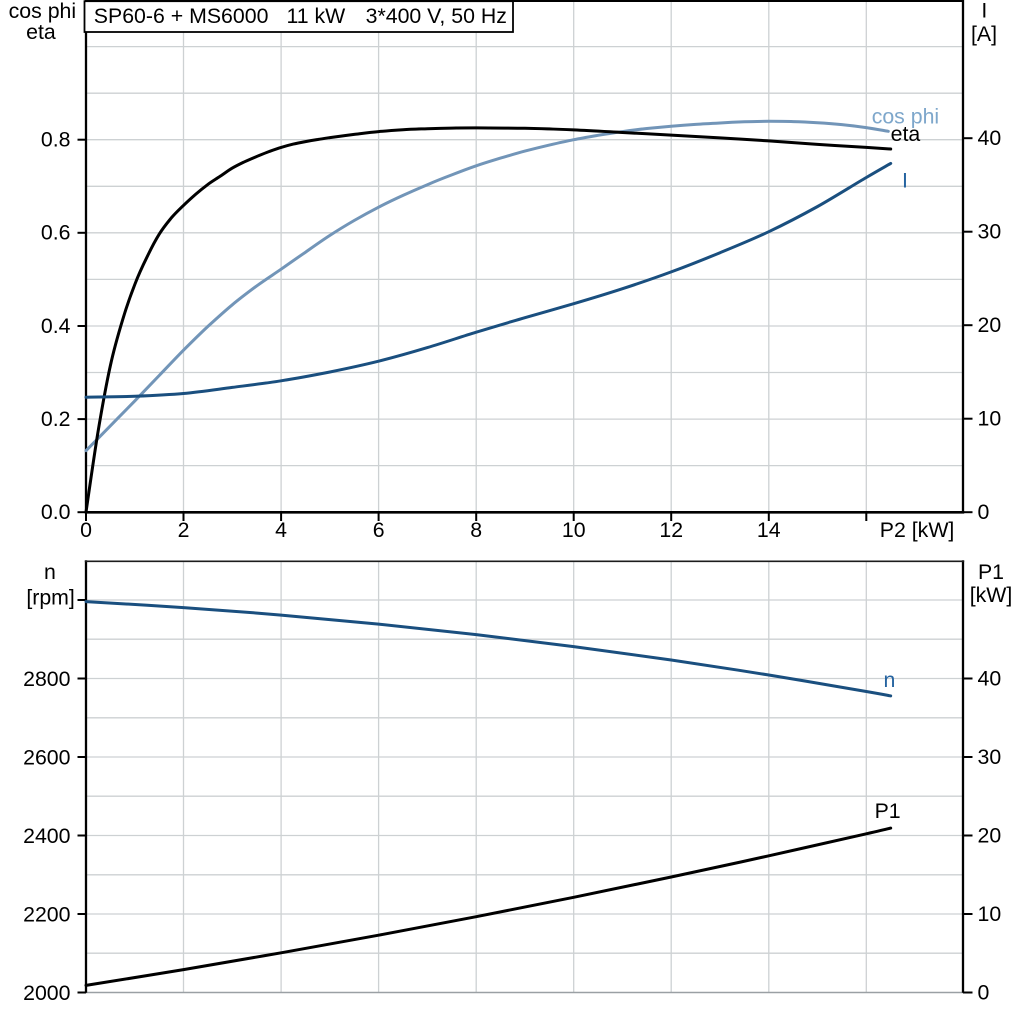 The height and width of the screenshot is (1024, 1024). What do you see at coordinates (991, 595) in the screenshot?
I see `svg-text: [kW]` at bounding box center [991, 595].